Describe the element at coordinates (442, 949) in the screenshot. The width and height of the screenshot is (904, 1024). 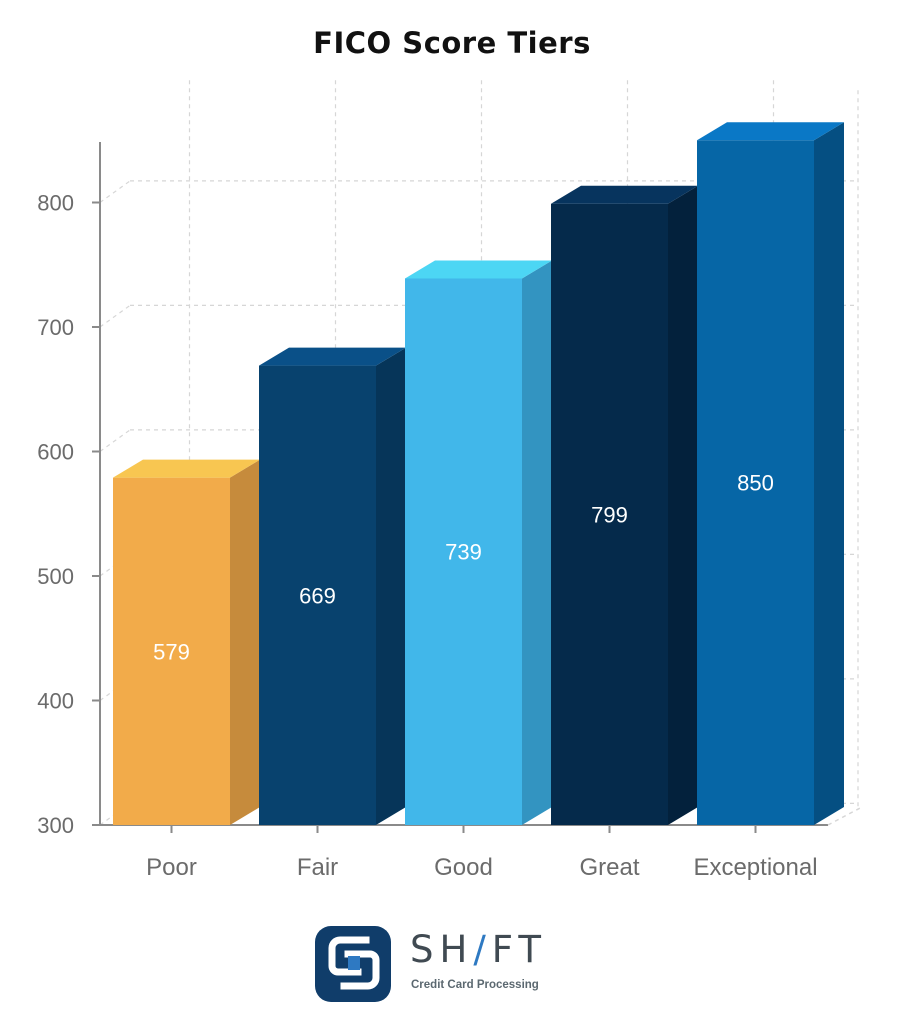
I see `wordmark-part-1: SH` at that location.